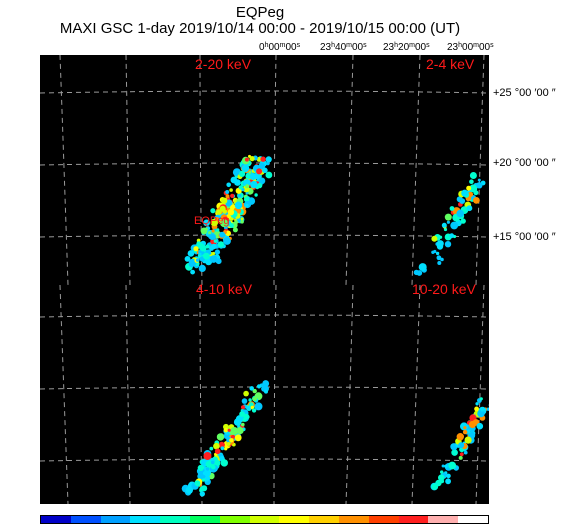 This screenshot has width=570, height=525. Describe the element at coordinates (444, 289) in the screenshot. I see `panel-label-10-20kev: 10-20 keV` at that location.